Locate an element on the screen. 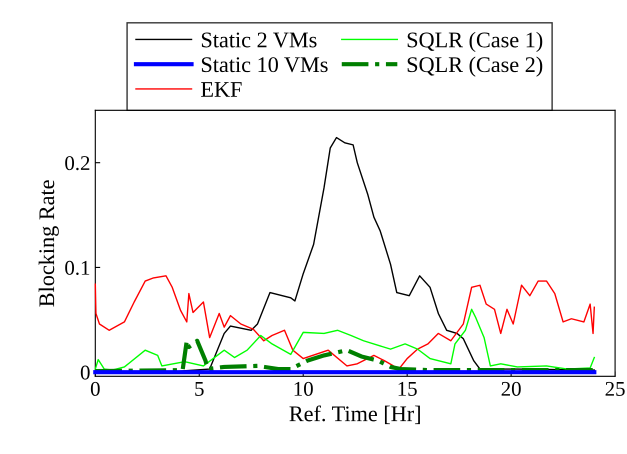 Image resolution: width=627 pixels, height=454 pixels. y-axis-title: Blocking Rate is located at coordinates (48, 243).